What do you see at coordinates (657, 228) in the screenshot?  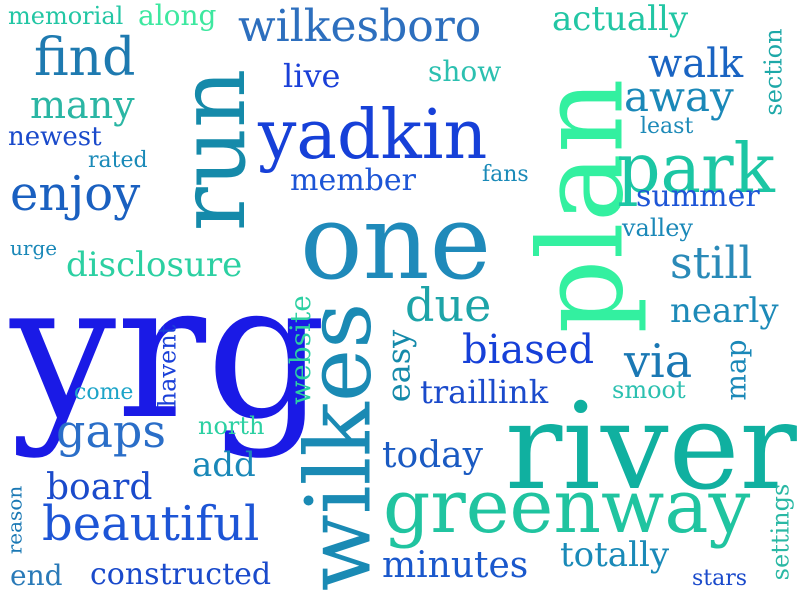 I see `word-valley: valley` at bounding box center [657, 228].